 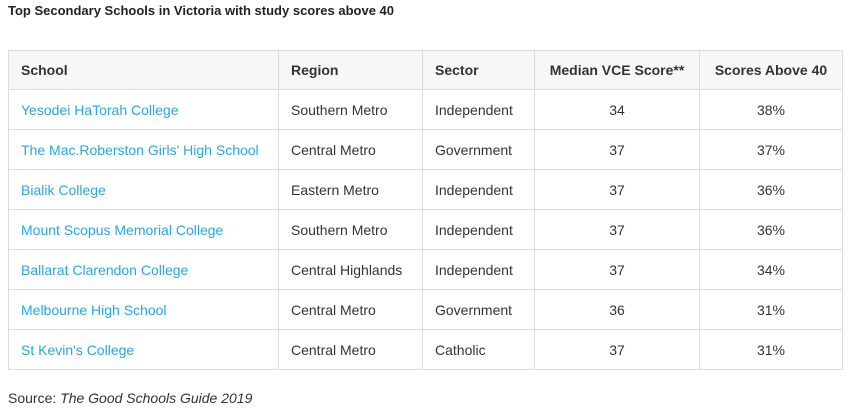 I want to click on sector-cell: Catholic, so click(x=478, y=349).